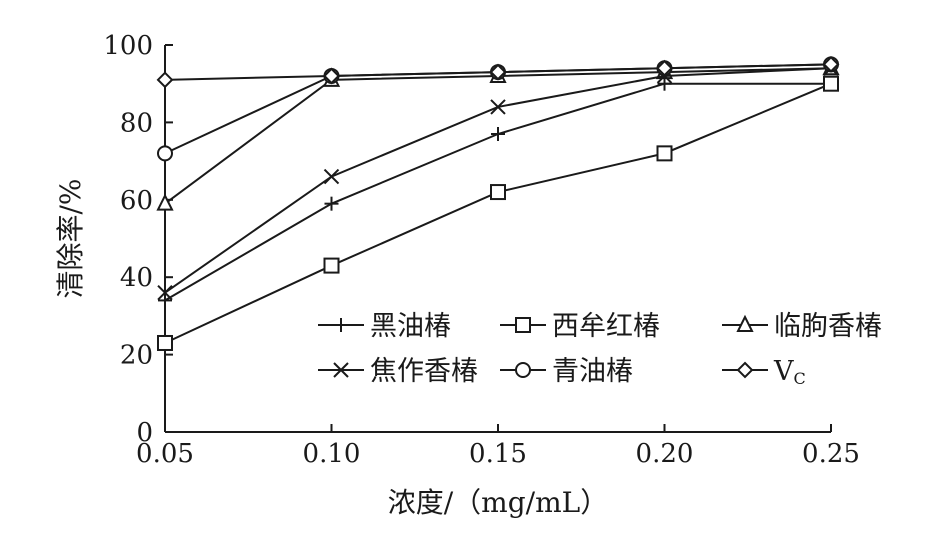 The width and height of the screenshot is (935, 546). What do you see at coordinates (165, 454) in the screenshot?
I see `x-tick-label: 0.05` at bounding box center [165, 454].